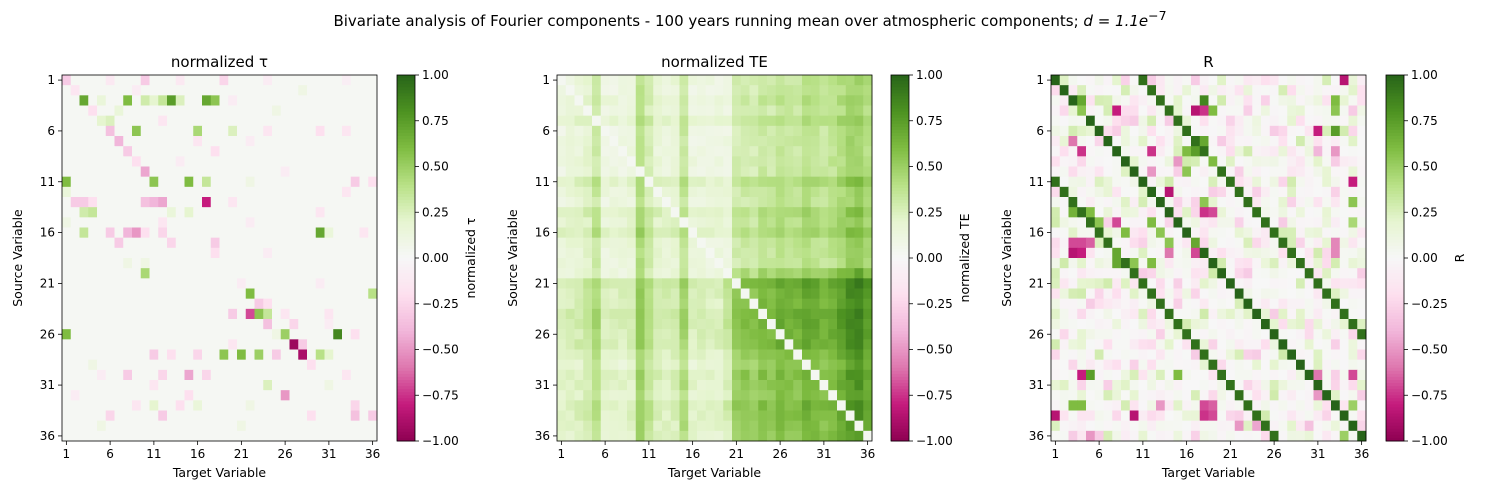  Describe the element at coordinates (542, 436) in the screenshot. I see `y-tick-label: 36` at that location.